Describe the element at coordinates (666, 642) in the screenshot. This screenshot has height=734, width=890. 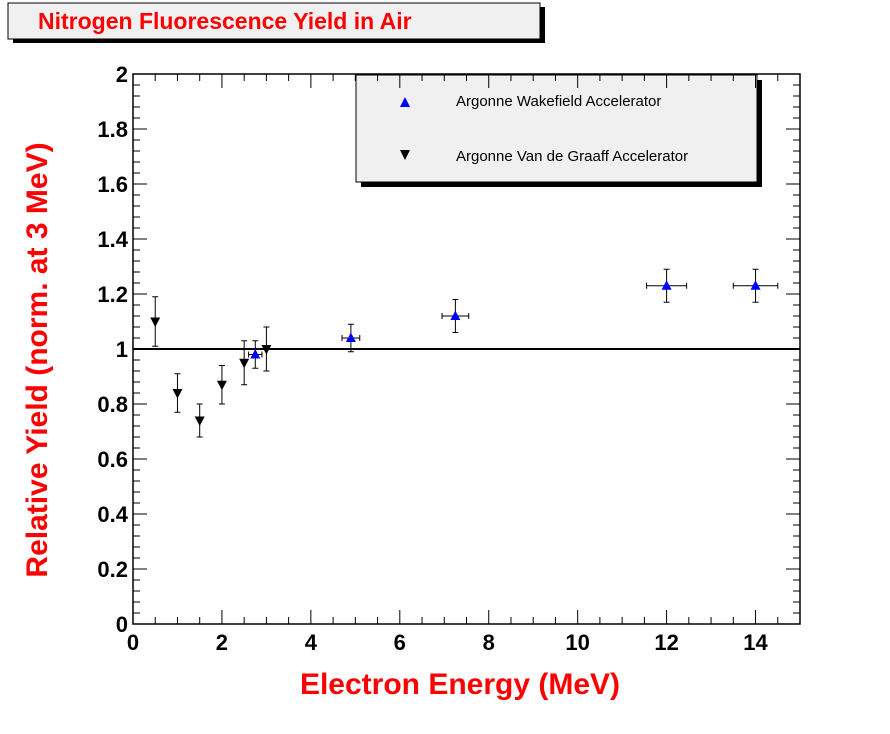
I see `x-tick-label: 12` at that location.